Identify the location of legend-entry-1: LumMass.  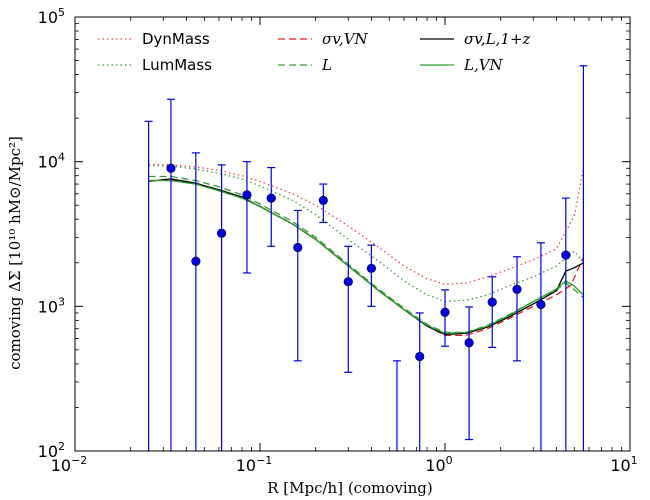
(155, 65).